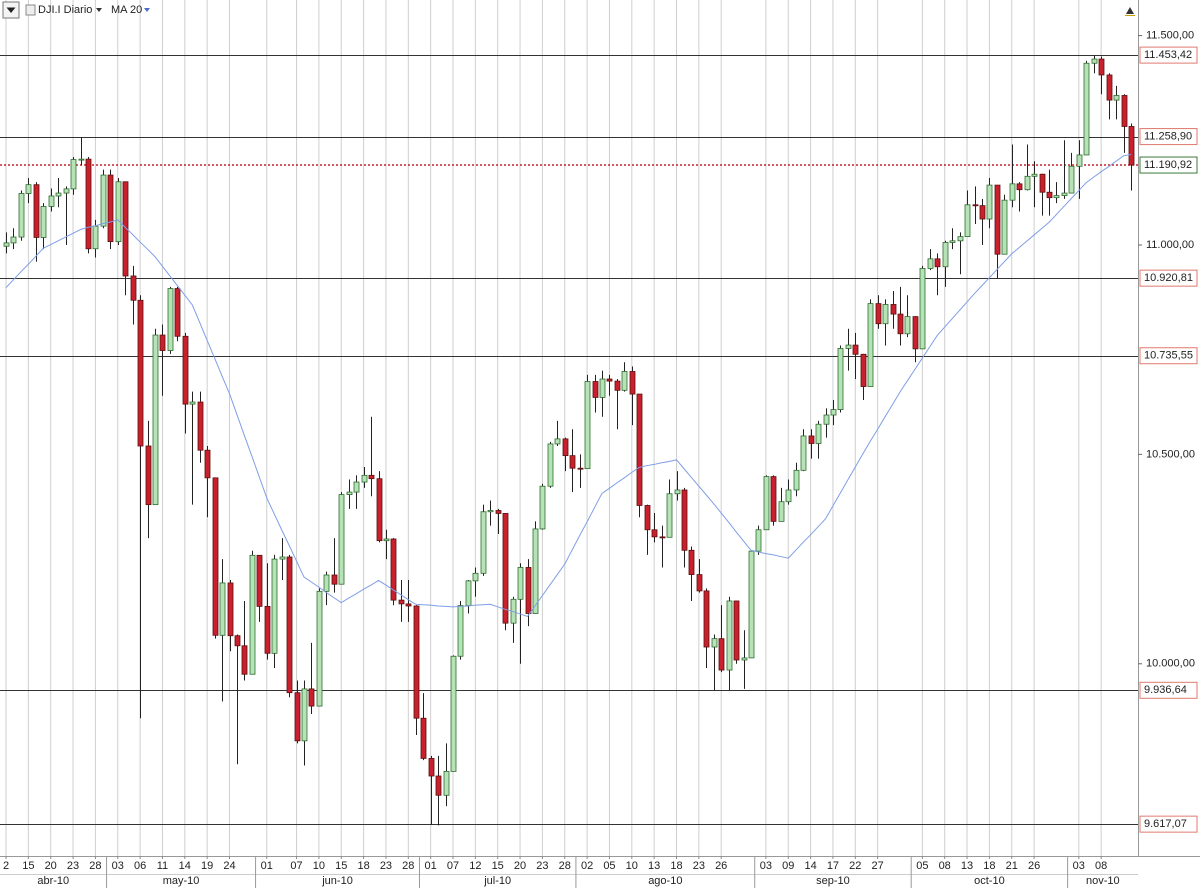 The width and height of the screenshot is (1200, 888). Describe the element at coordinates (341, 866) in the screenshot. I see `x-tick-label: 15` at that location.